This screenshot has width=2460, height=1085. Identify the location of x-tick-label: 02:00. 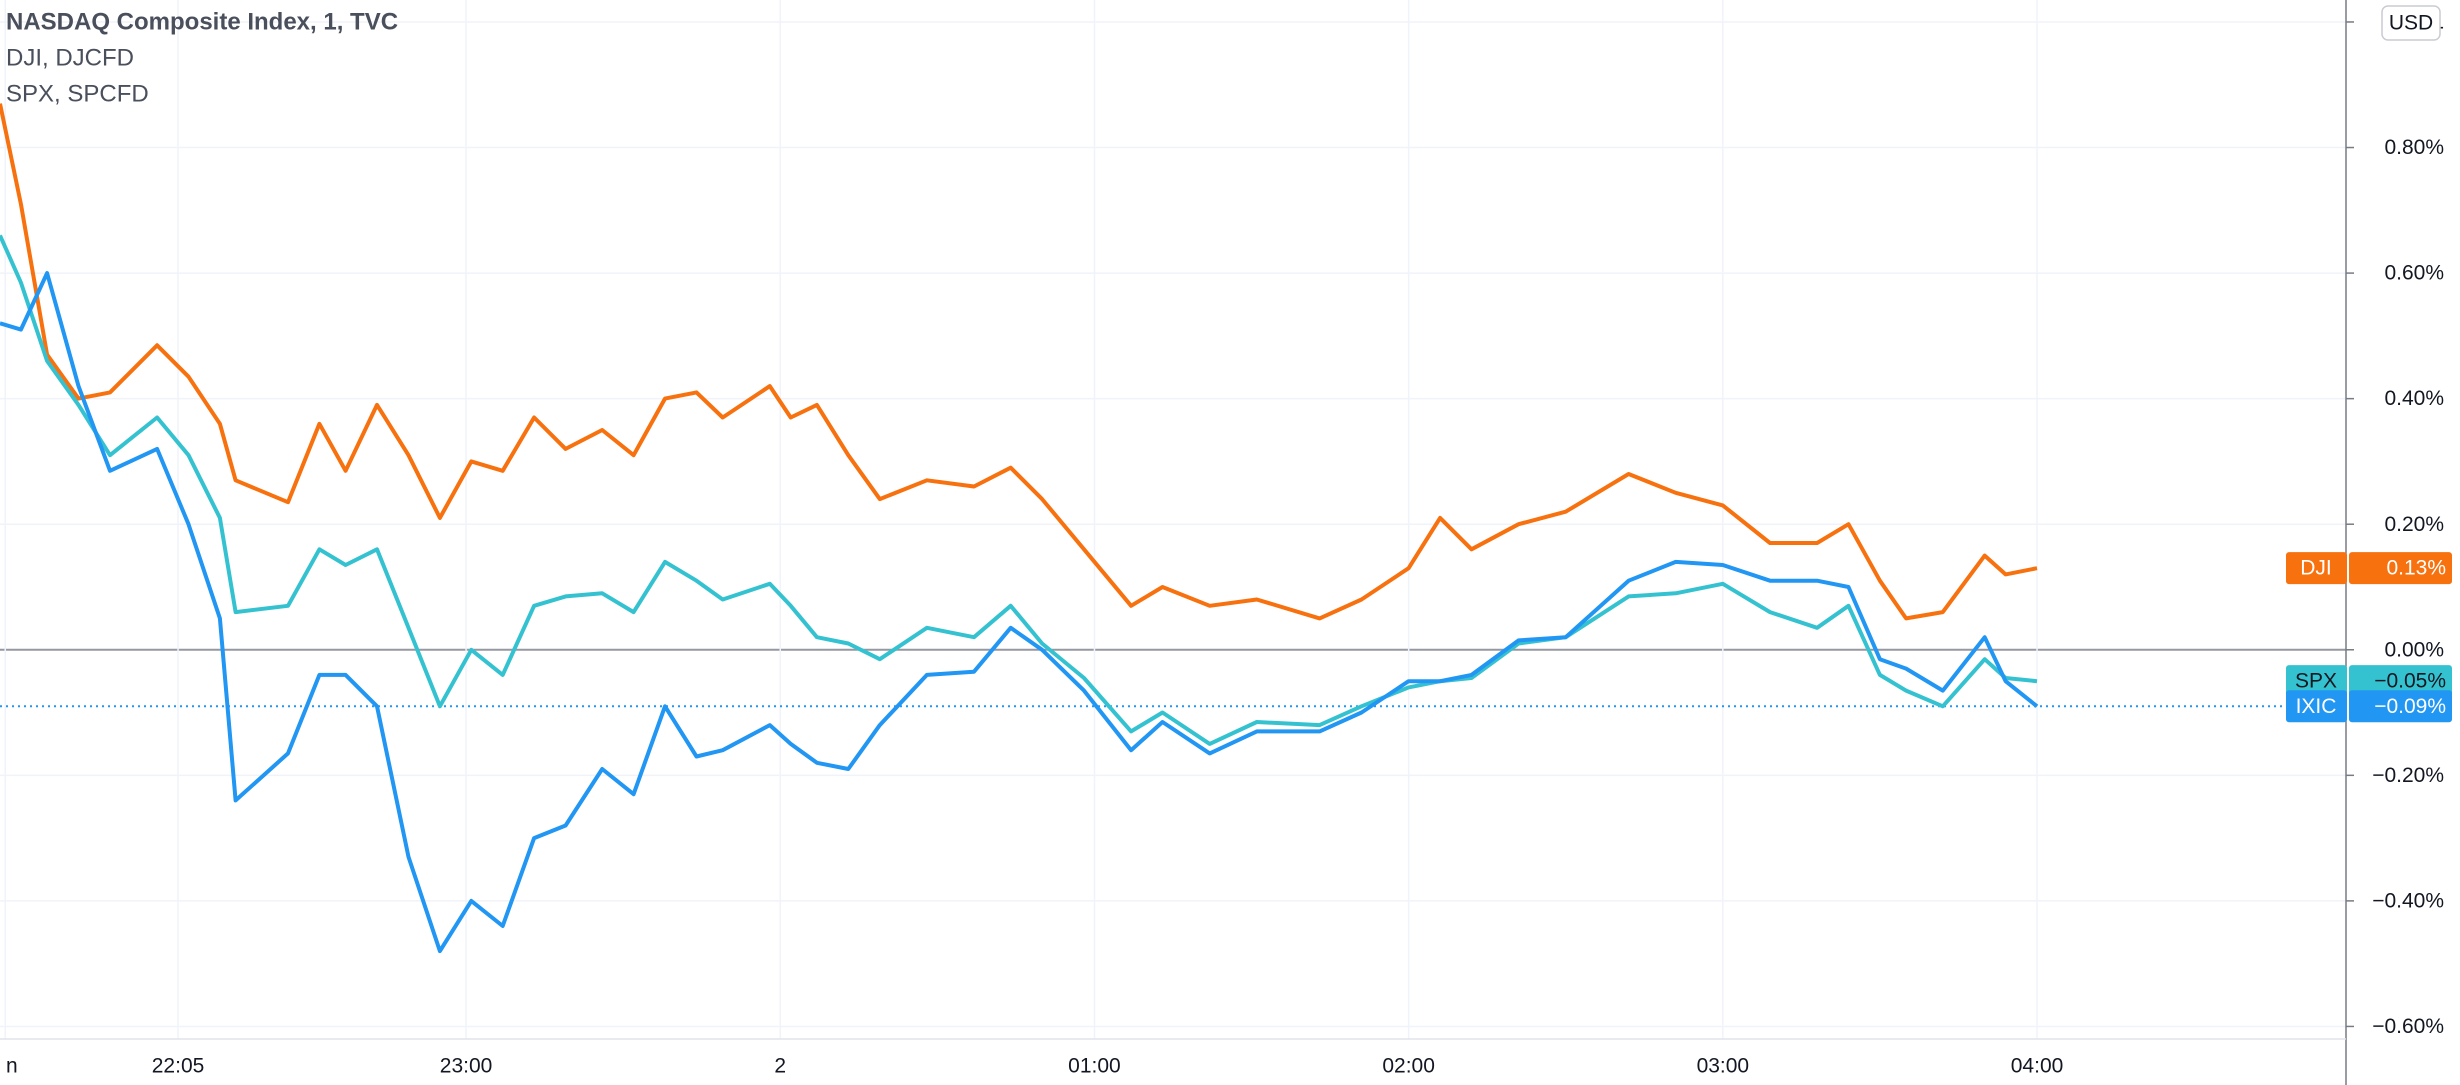
(1408, 1066).